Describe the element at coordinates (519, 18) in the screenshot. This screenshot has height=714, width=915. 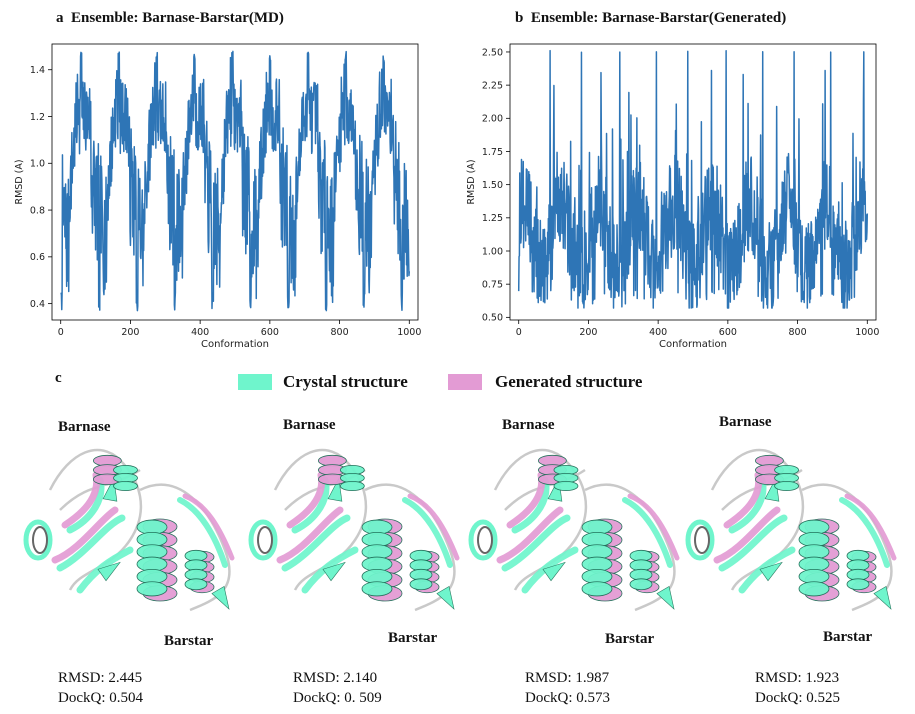
I see `panel-b-letter: b` at that location.